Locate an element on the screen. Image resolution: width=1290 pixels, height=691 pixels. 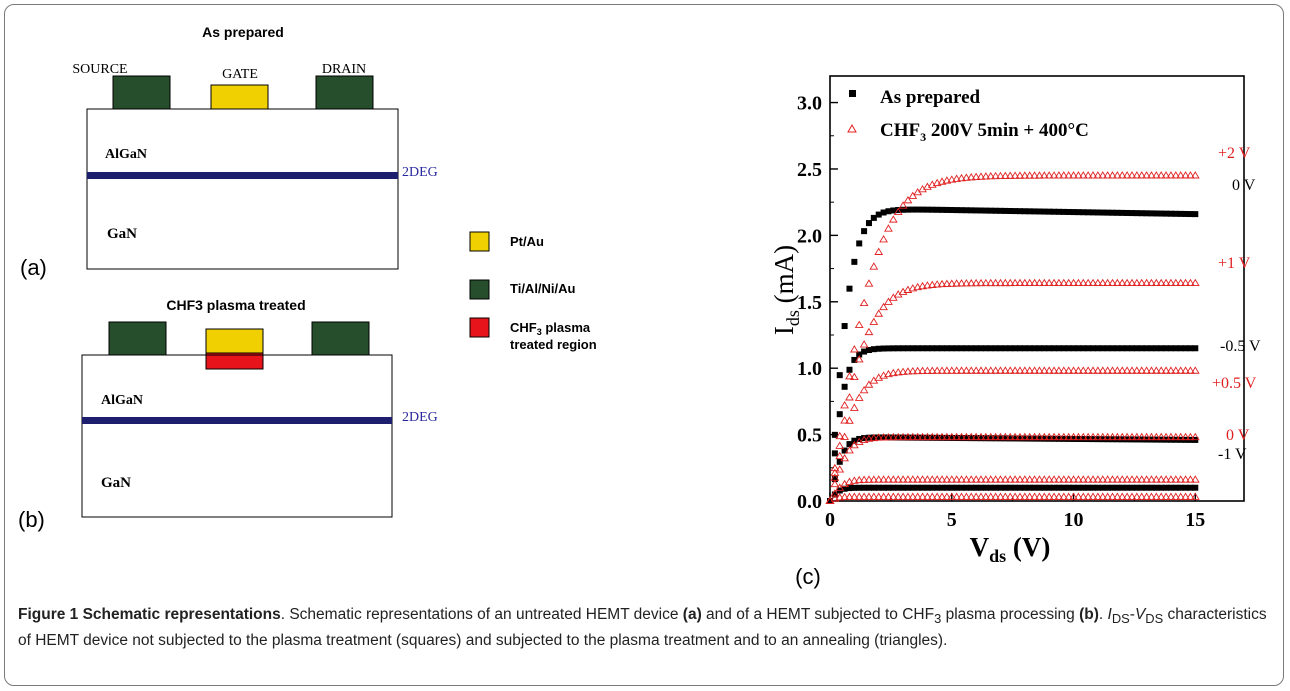
x-axis-title: Vds (V) is located at coordinates (1010, 549).